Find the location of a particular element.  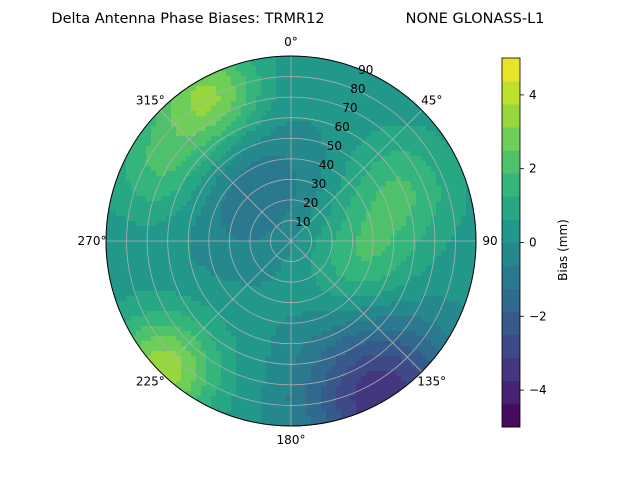

radial-tick-label: 80 is located at coordinates (357, 89).